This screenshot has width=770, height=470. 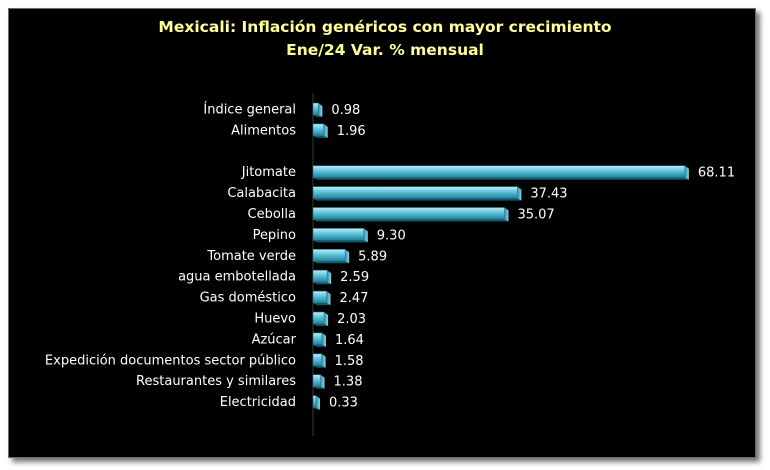 What do you see at coordinates (391, 235) in the screenshot?
I see `data-label-pepino: 9.30` at bounding box center [391, 235].